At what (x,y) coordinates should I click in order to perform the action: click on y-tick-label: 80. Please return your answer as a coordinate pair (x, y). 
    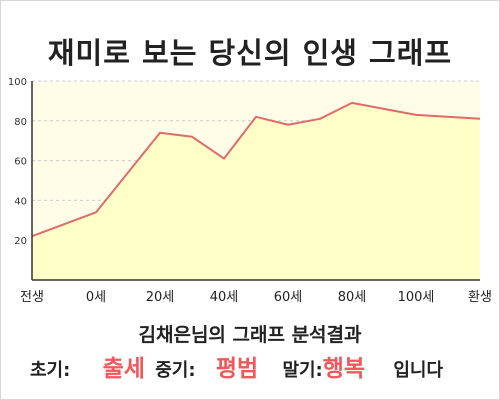
    Looking at the image, I should click on (20, 122).